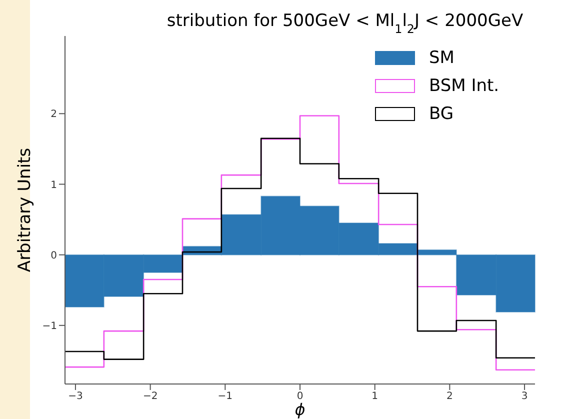 The height and width of the screenshot is (419, 580). I want to click on x-tick-label: 3, so click(524, 396).